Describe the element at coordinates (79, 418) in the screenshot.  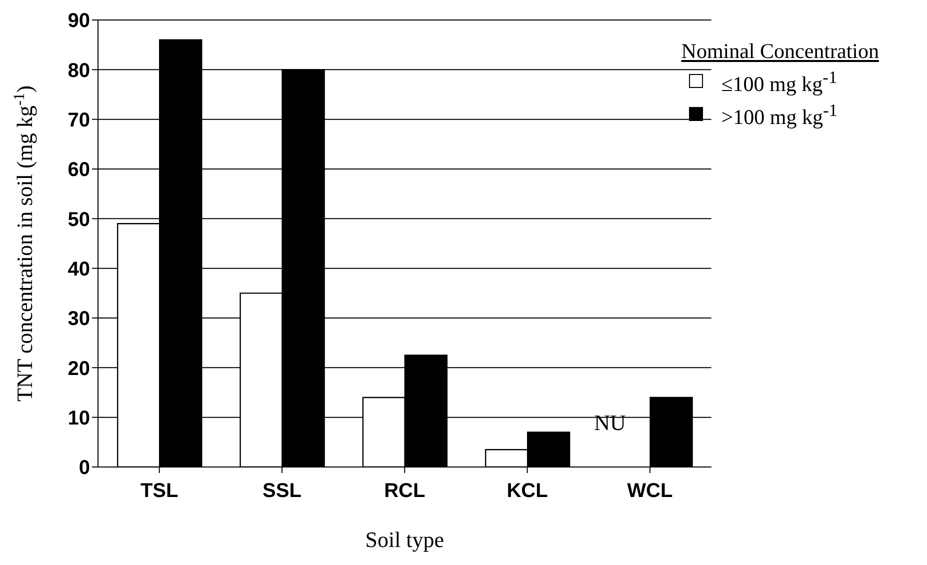
I see `y-tick-label: 10` at that location.